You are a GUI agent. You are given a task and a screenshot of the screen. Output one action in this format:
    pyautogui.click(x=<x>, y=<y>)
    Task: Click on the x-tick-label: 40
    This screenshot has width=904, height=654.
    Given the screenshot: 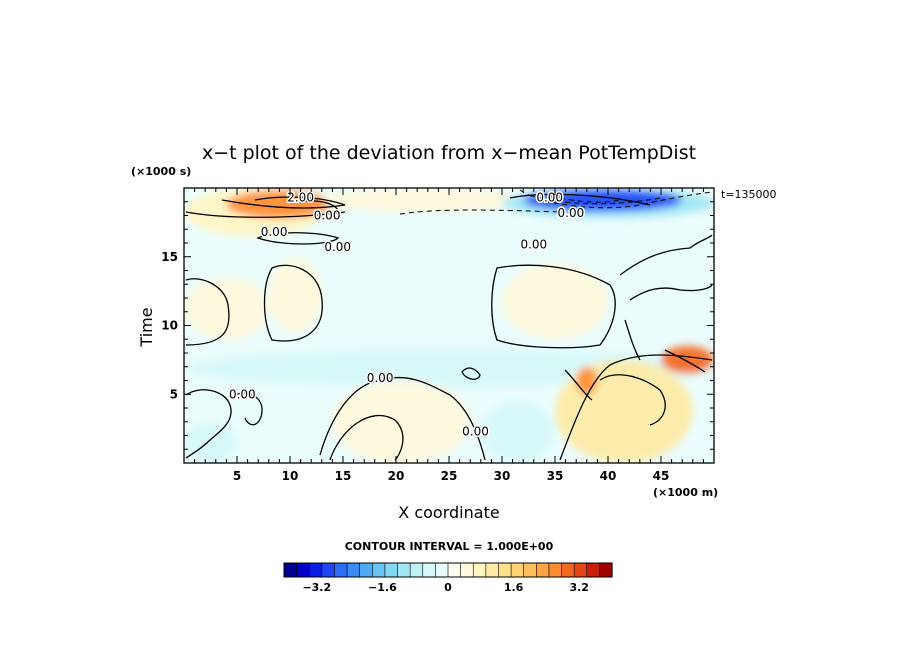 What is the action you would take?
    pyautogui.click(x=608, y=476)
    